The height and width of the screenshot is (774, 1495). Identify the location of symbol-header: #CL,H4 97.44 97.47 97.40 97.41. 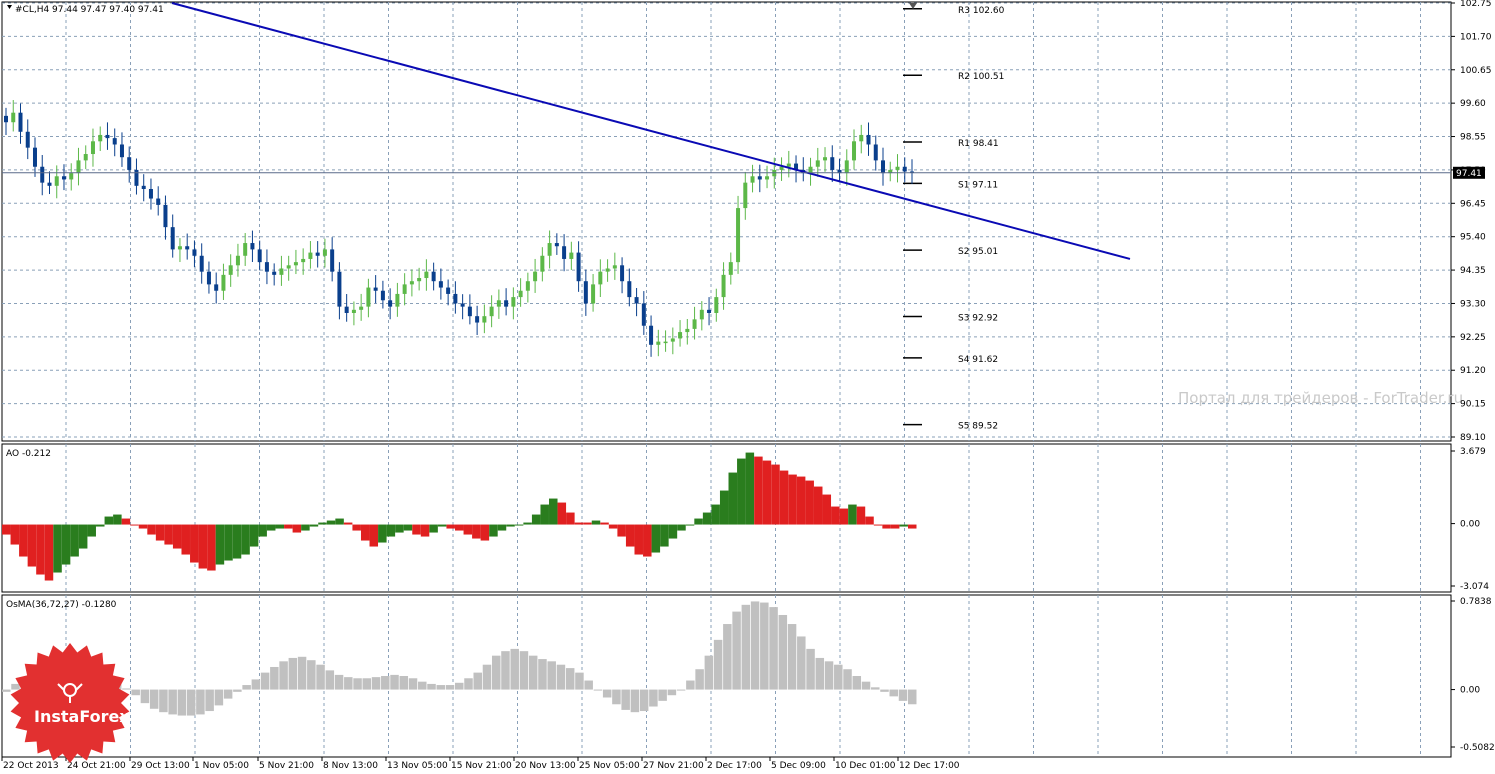
(89, 10).